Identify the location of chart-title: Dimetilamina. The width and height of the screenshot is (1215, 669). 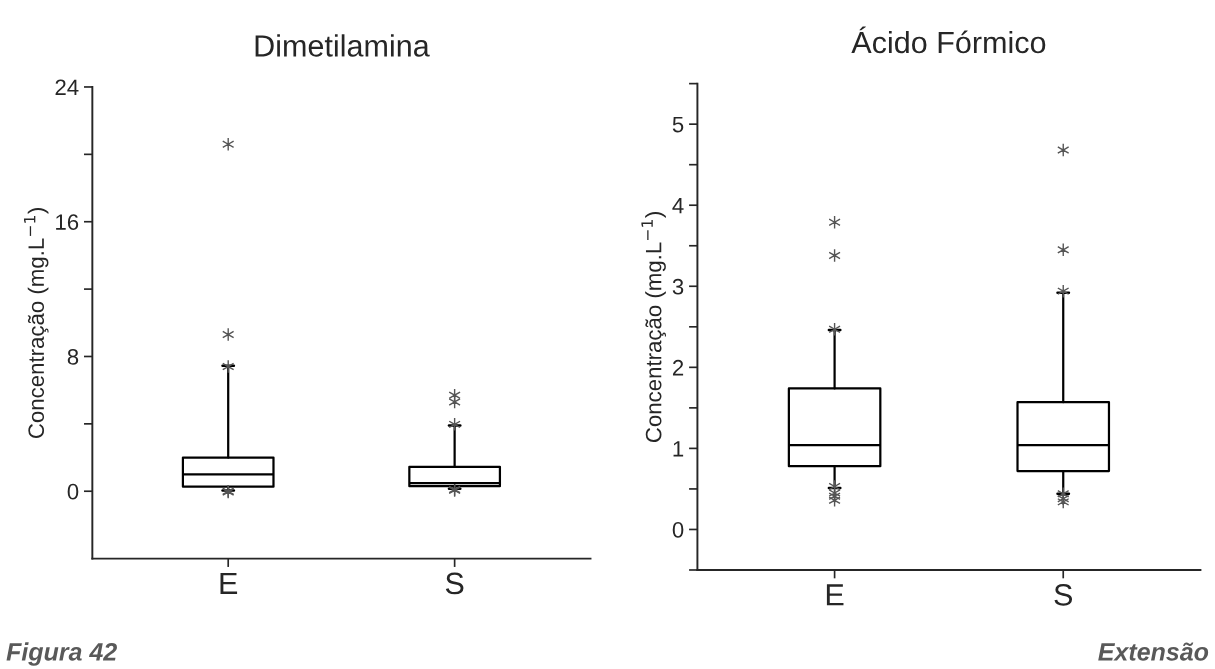
(342, 45).